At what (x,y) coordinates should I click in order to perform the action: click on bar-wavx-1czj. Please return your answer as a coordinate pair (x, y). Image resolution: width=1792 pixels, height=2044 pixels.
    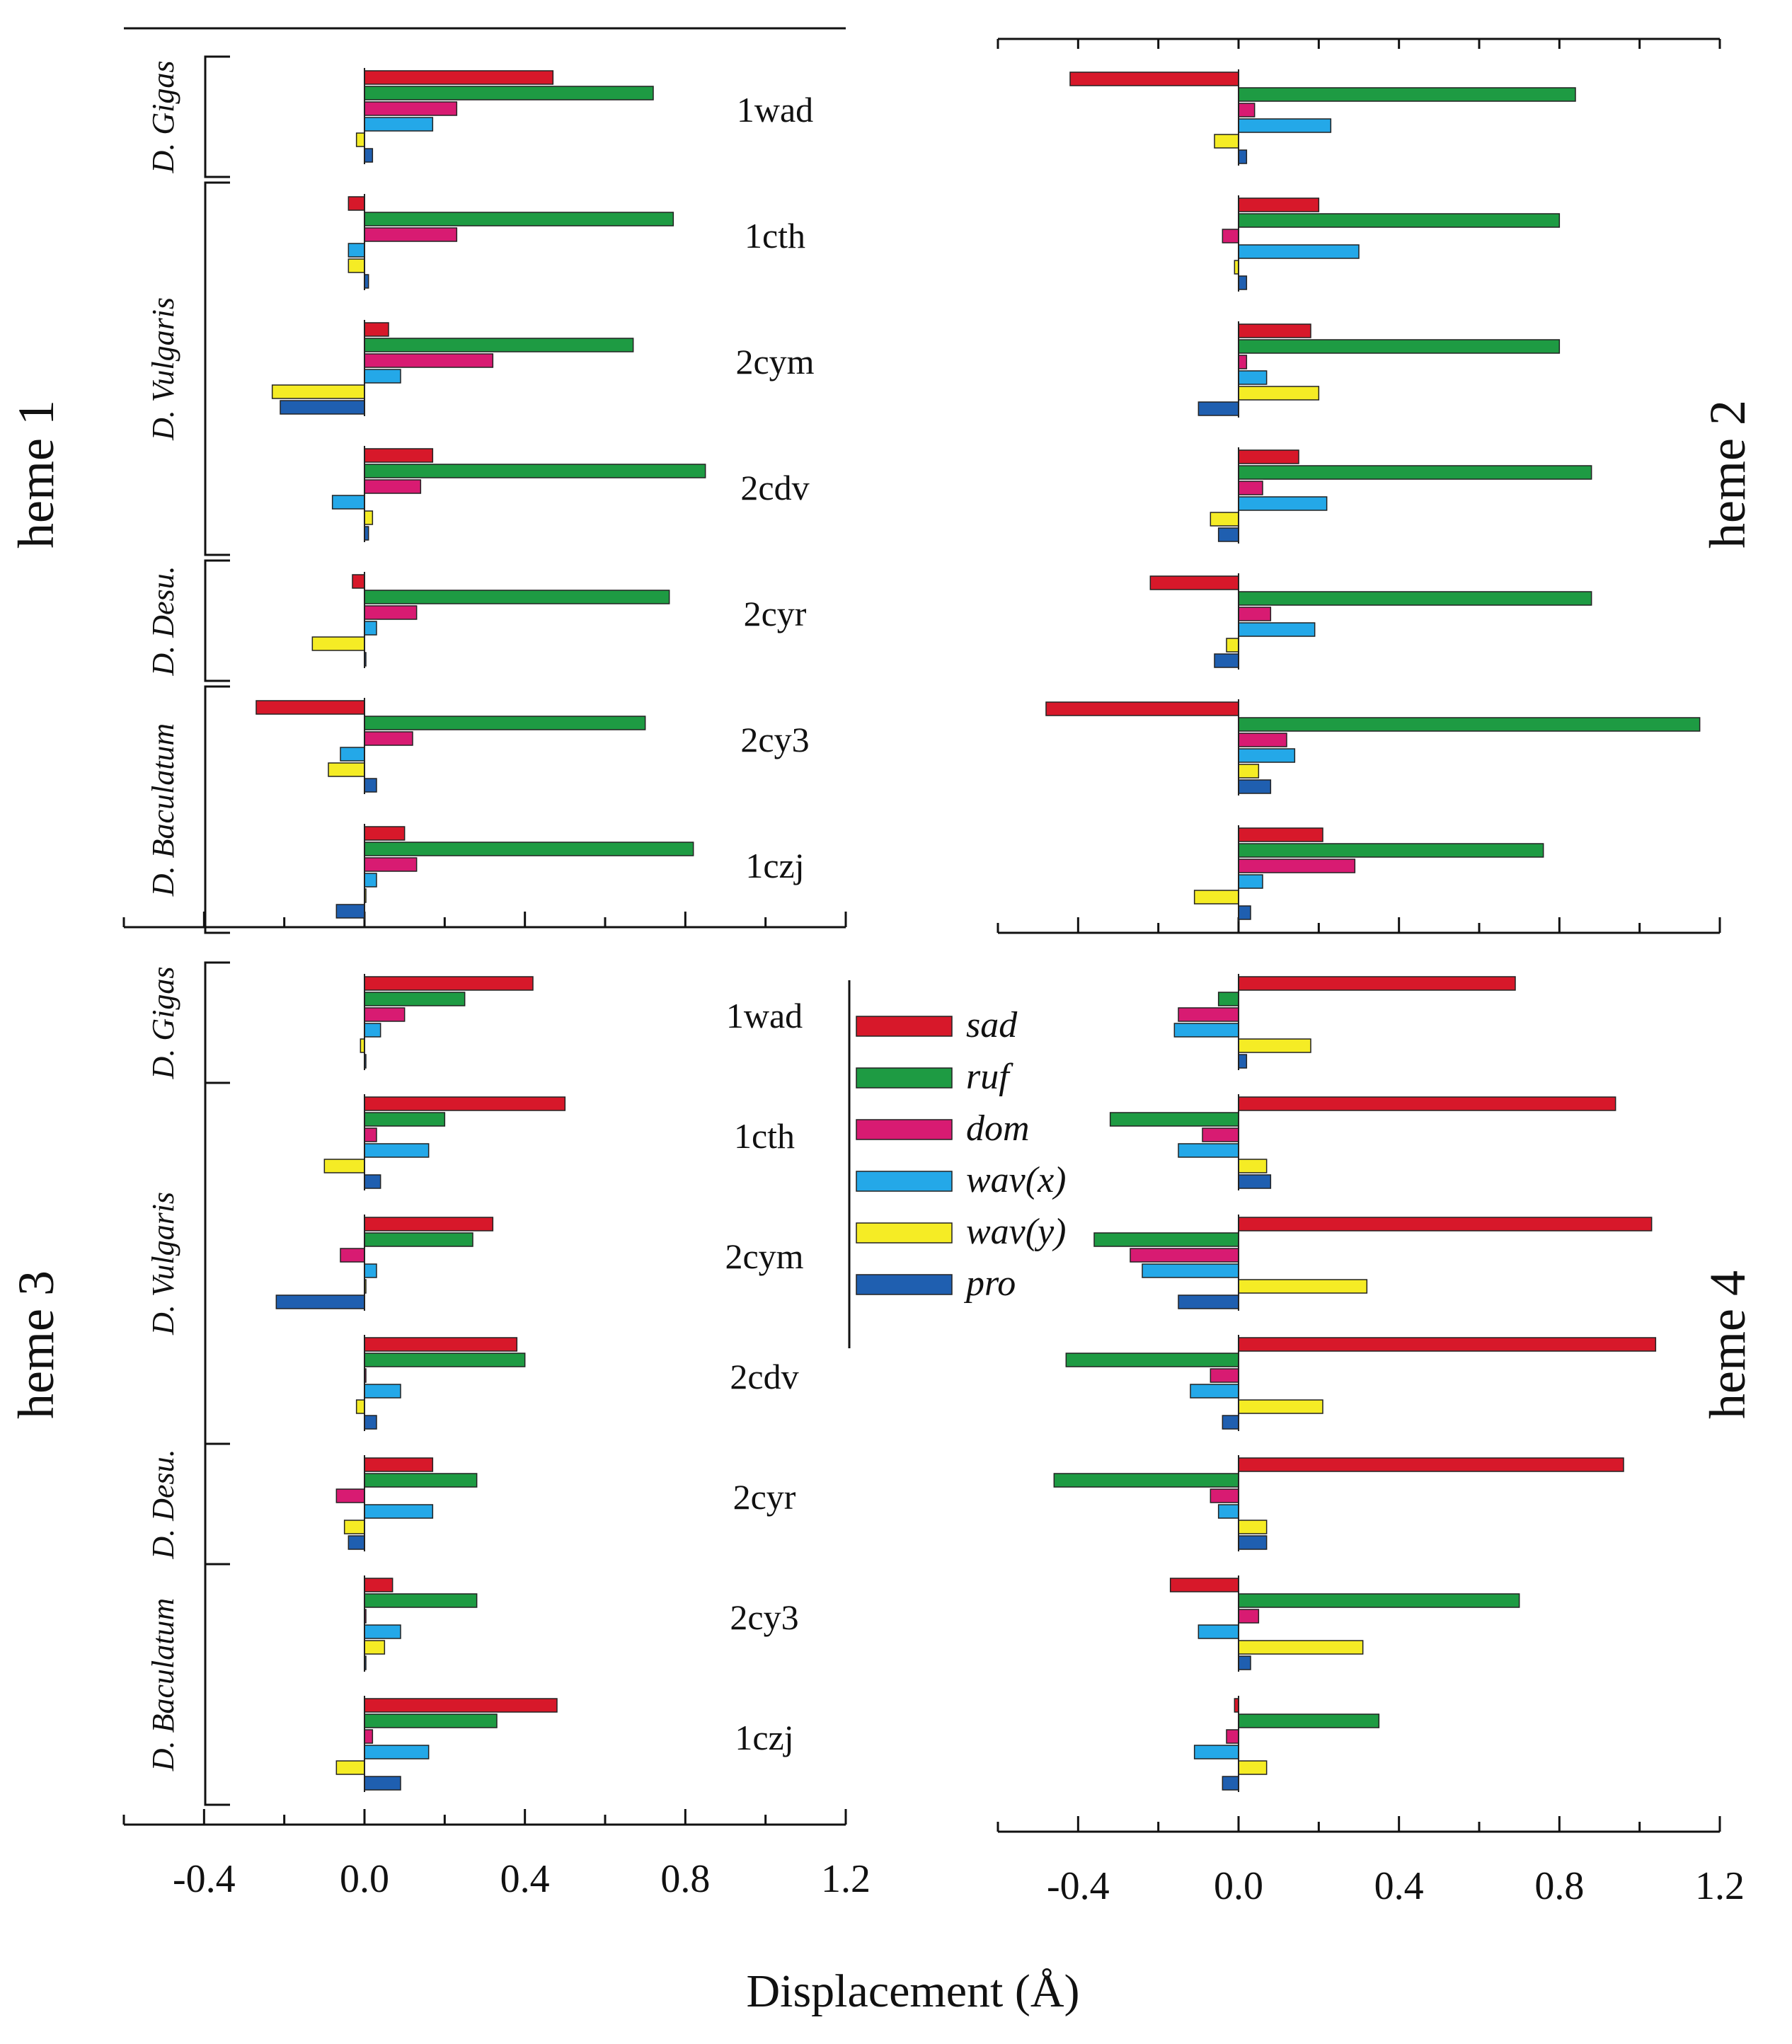
    Looking at the image, I should click on (397, 1752).